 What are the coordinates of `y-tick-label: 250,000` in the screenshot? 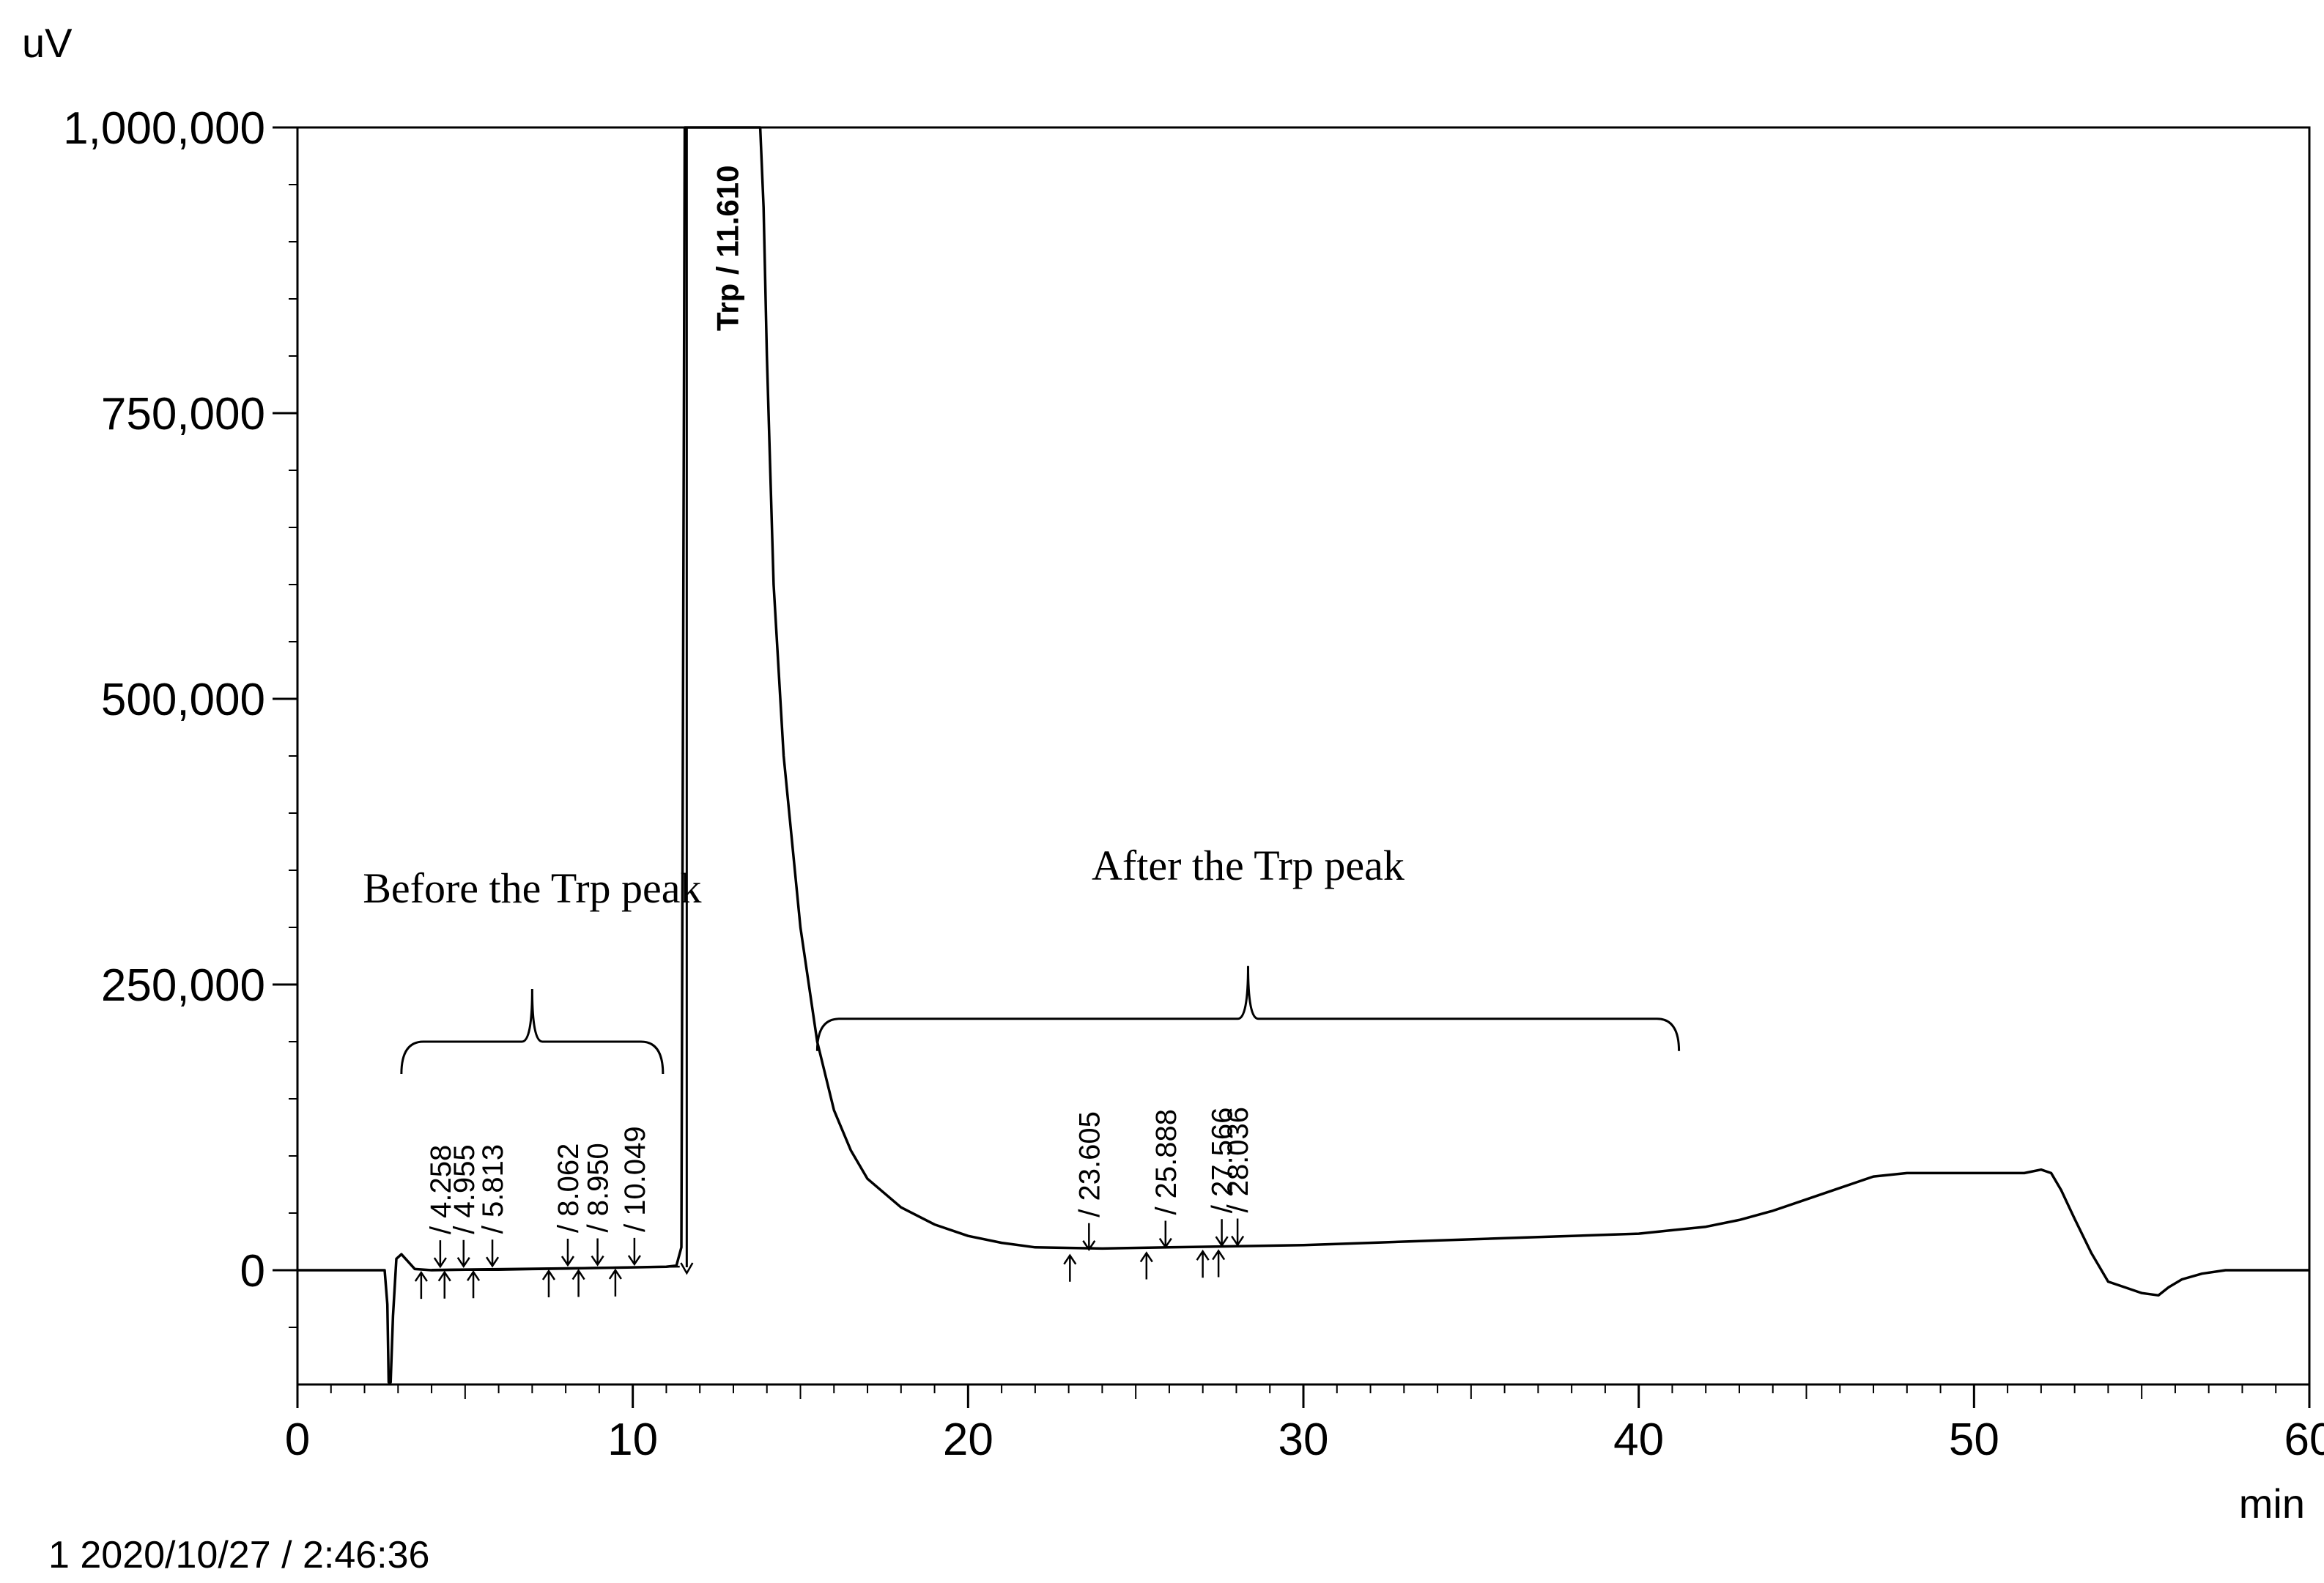 It's located at (183, 986).